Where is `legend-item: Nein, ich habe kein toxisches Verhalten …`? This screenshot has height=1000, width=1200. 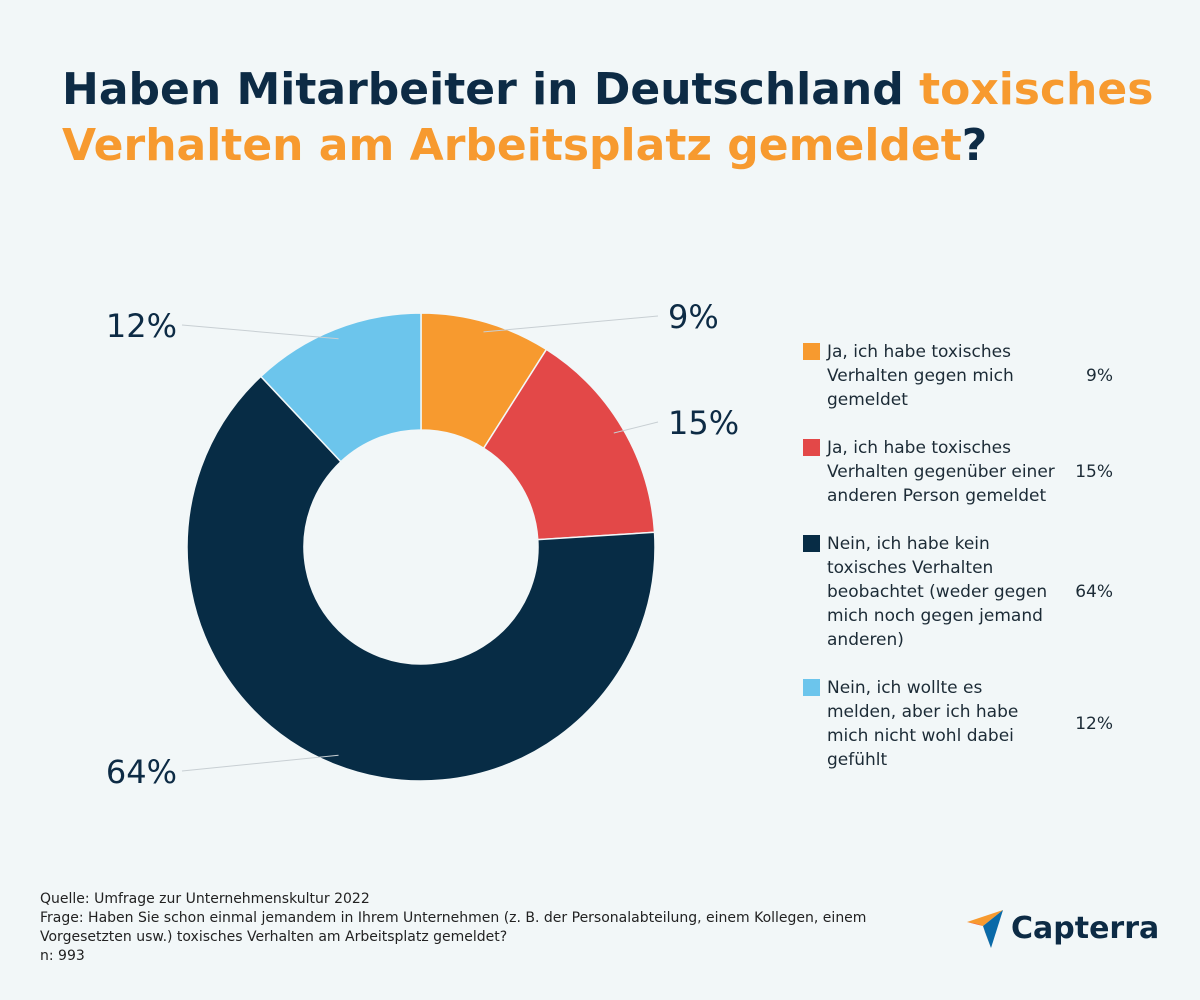
legend-item: Nein, ich habe kein toxisches Verhalten … is located at coordinates (958, 592).